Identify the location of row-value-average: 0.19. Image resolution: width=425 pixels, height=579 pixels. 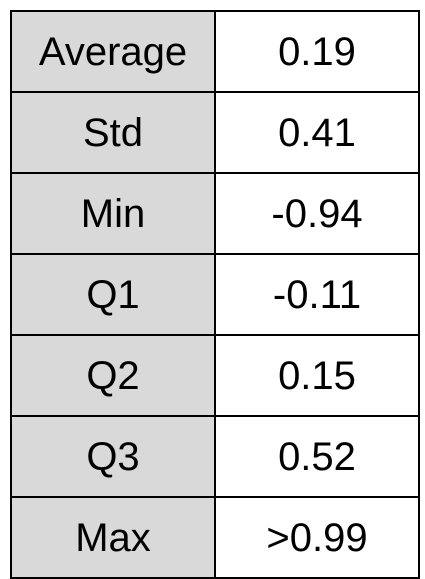
(317, 51).